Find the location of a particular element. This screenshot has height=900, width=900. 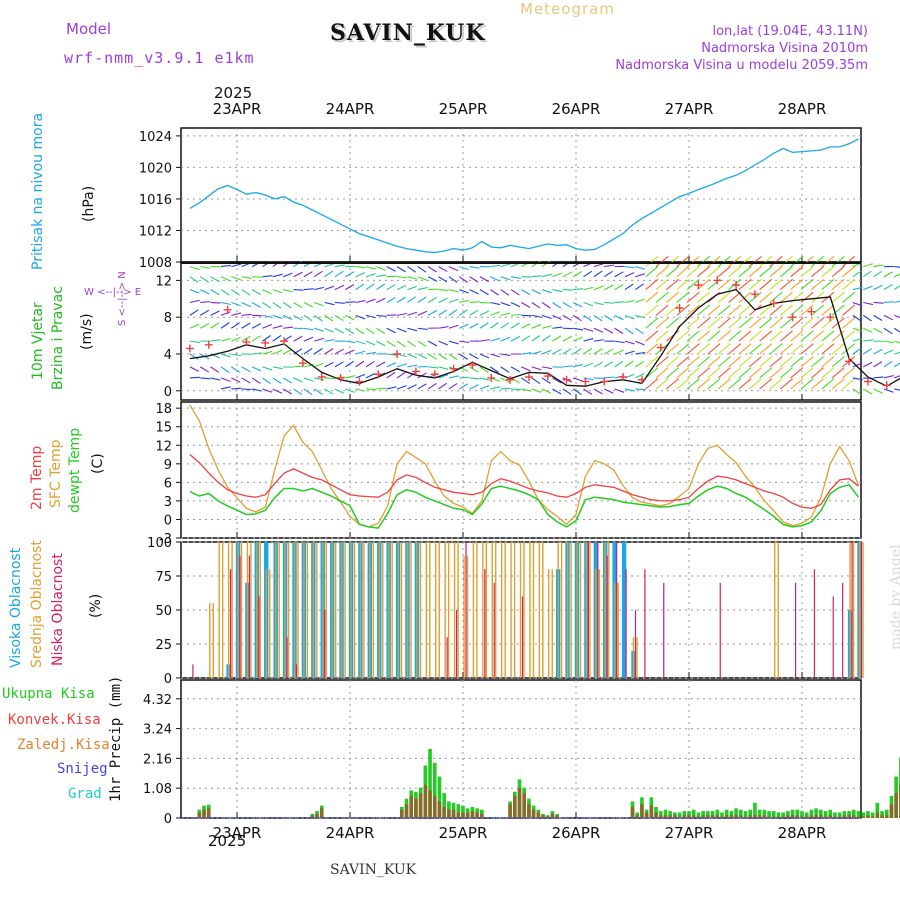

y-tick-label: 1016 is located at coordinates (155, 200).